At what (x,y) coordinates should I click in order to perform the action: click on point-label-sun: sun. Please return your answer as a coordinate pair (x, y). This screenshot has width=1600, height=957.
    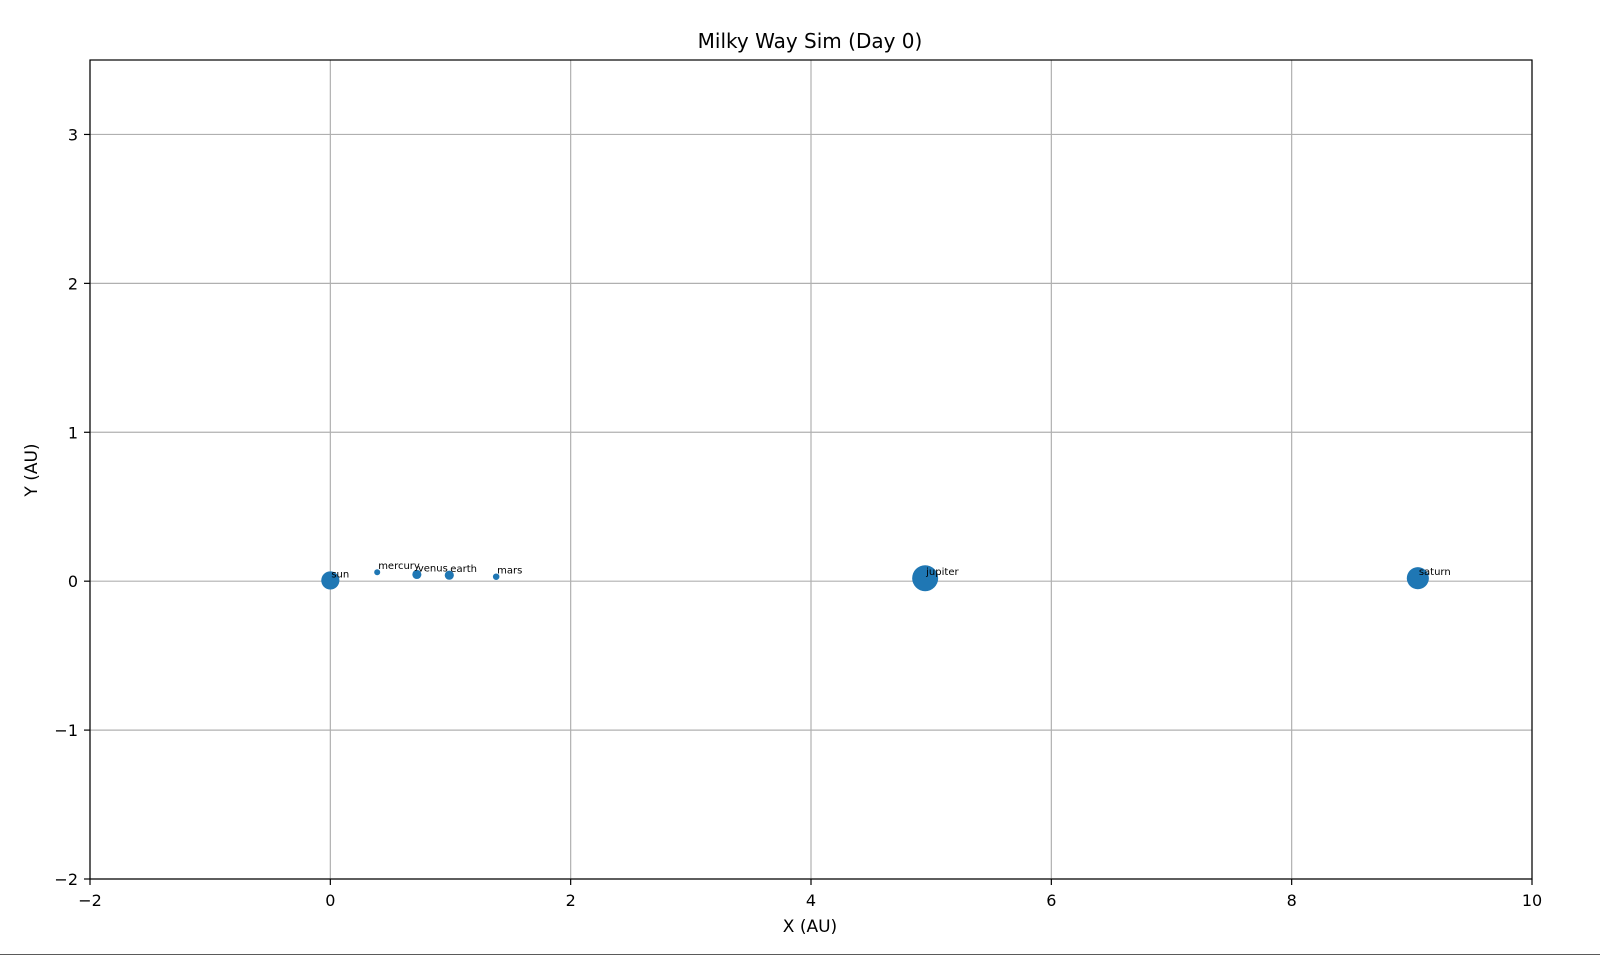
    Looking at the image, I should click on (340, 574).